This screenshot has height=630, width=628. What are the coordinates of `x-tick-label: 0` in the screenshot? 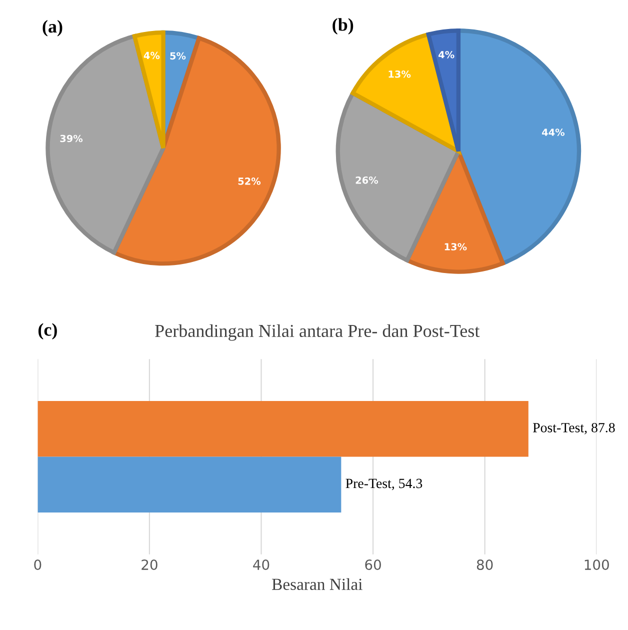 It's located at (38, 565).